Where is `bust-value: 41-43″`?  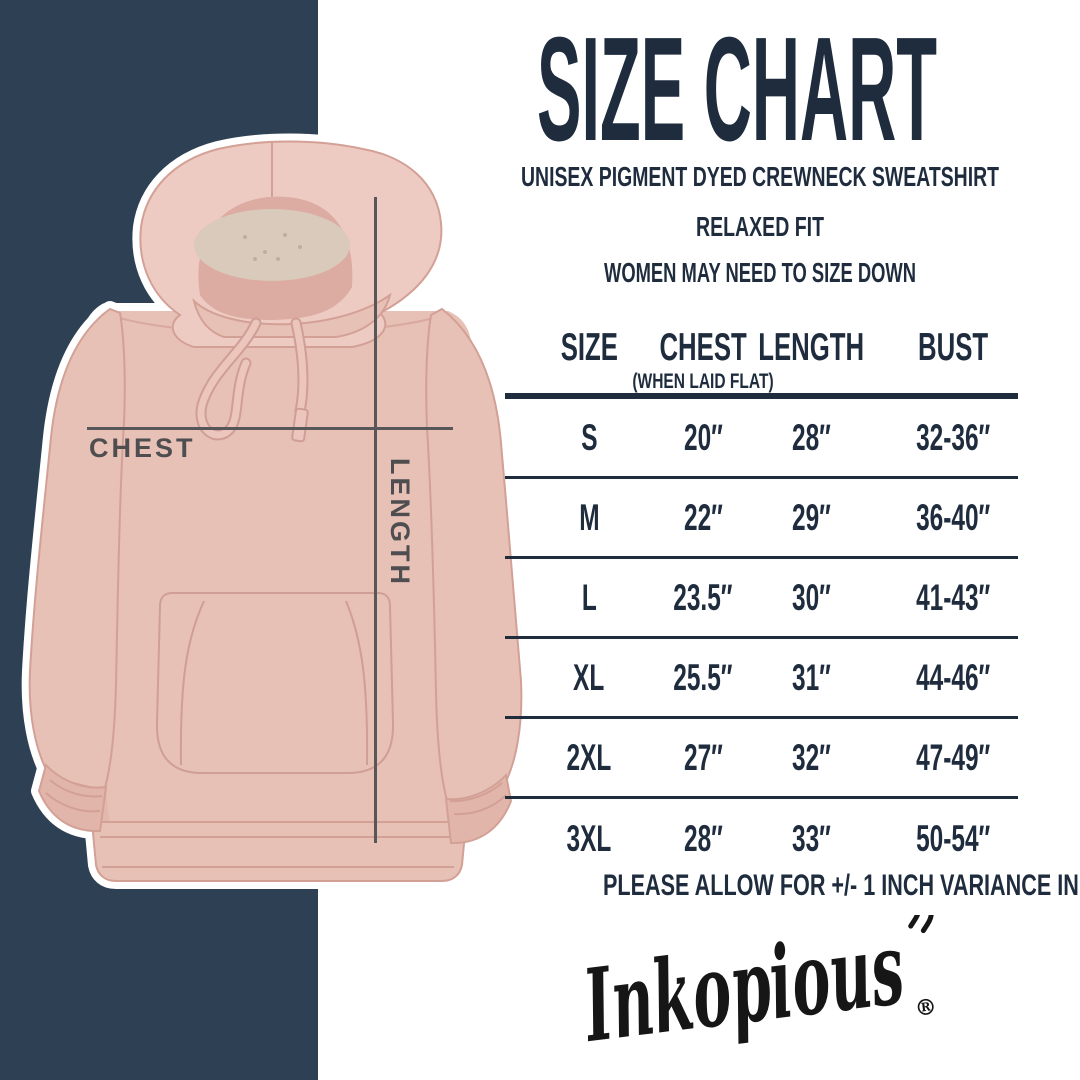 bust-value: 41-43″ is located at coordinates (953, 597).